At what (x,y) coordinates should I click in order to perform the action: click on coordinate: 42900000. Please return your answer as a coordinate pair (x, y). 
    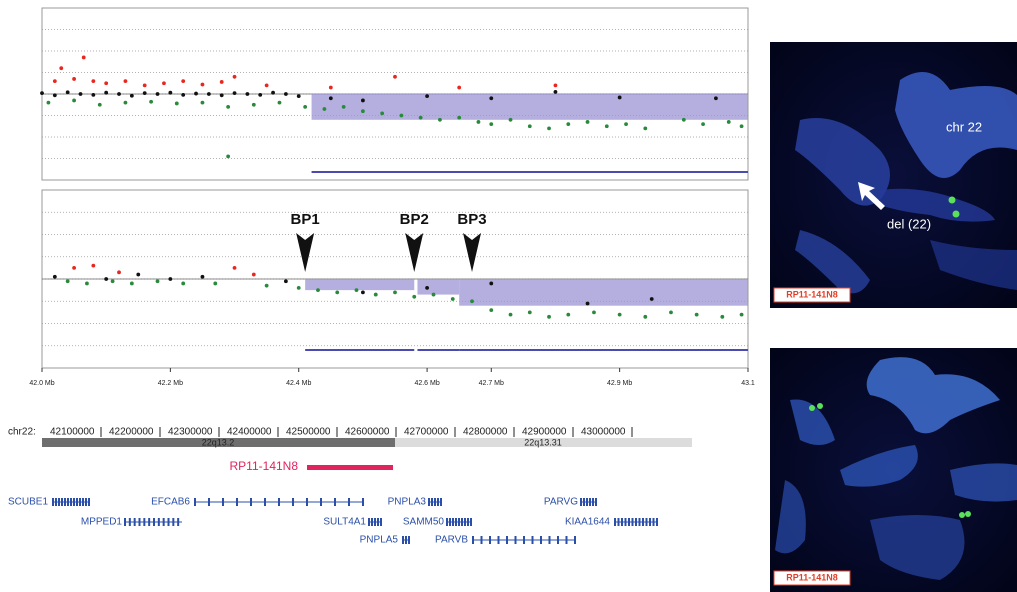
    Looking at the image, I should click on (544, 432).